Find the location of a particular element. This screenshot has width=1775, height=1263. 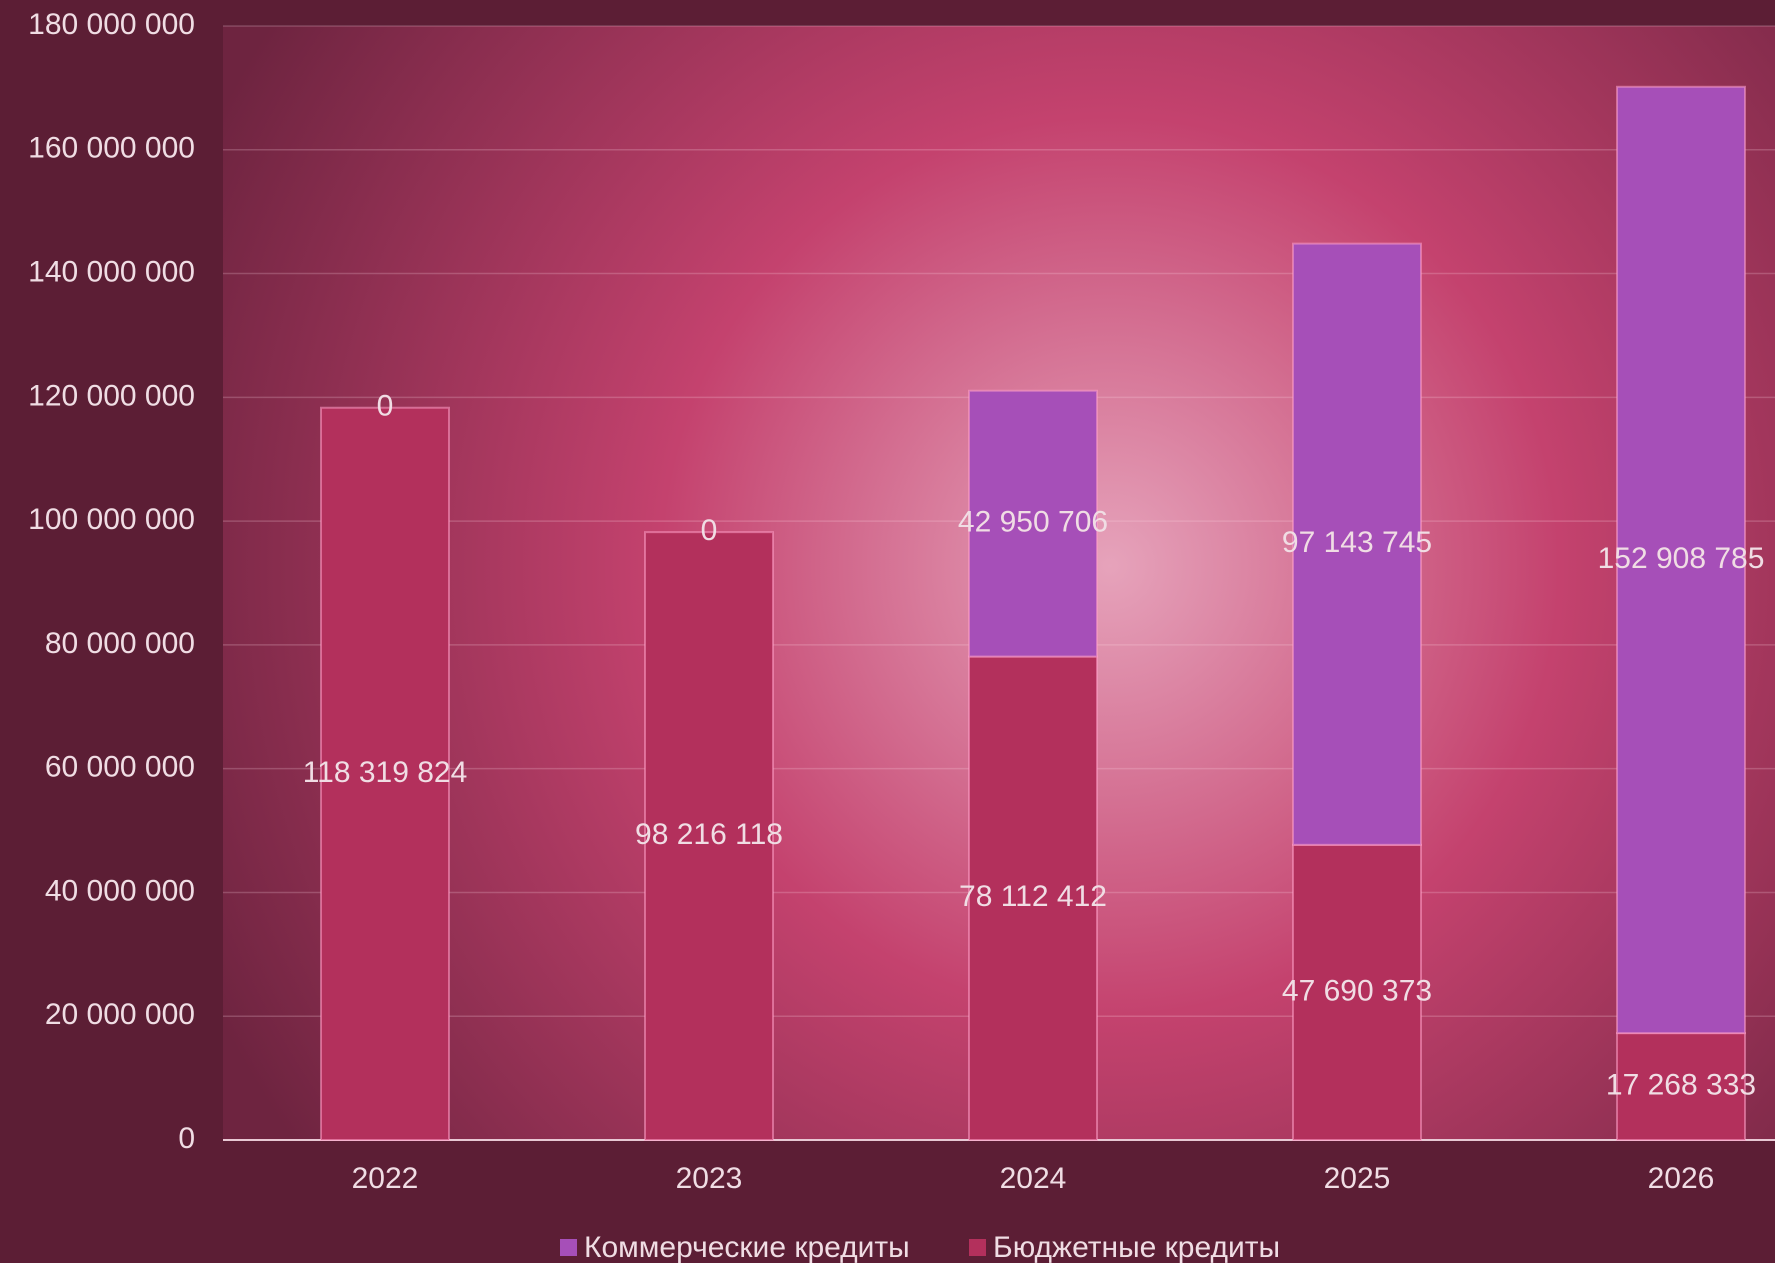

data-label: 118 319 824 is located at coordinates (385, 772).